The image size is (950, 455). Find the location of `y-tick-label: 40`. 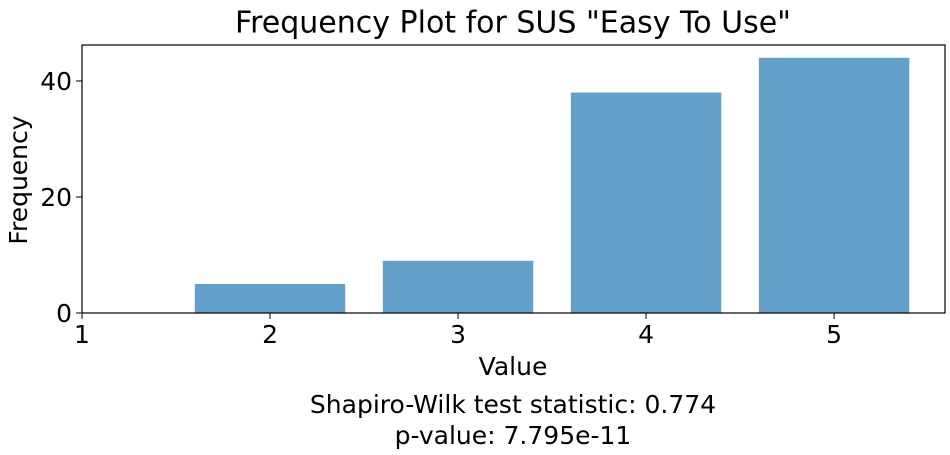

y-tick-label: 40 is located at coordinates (56, 81).